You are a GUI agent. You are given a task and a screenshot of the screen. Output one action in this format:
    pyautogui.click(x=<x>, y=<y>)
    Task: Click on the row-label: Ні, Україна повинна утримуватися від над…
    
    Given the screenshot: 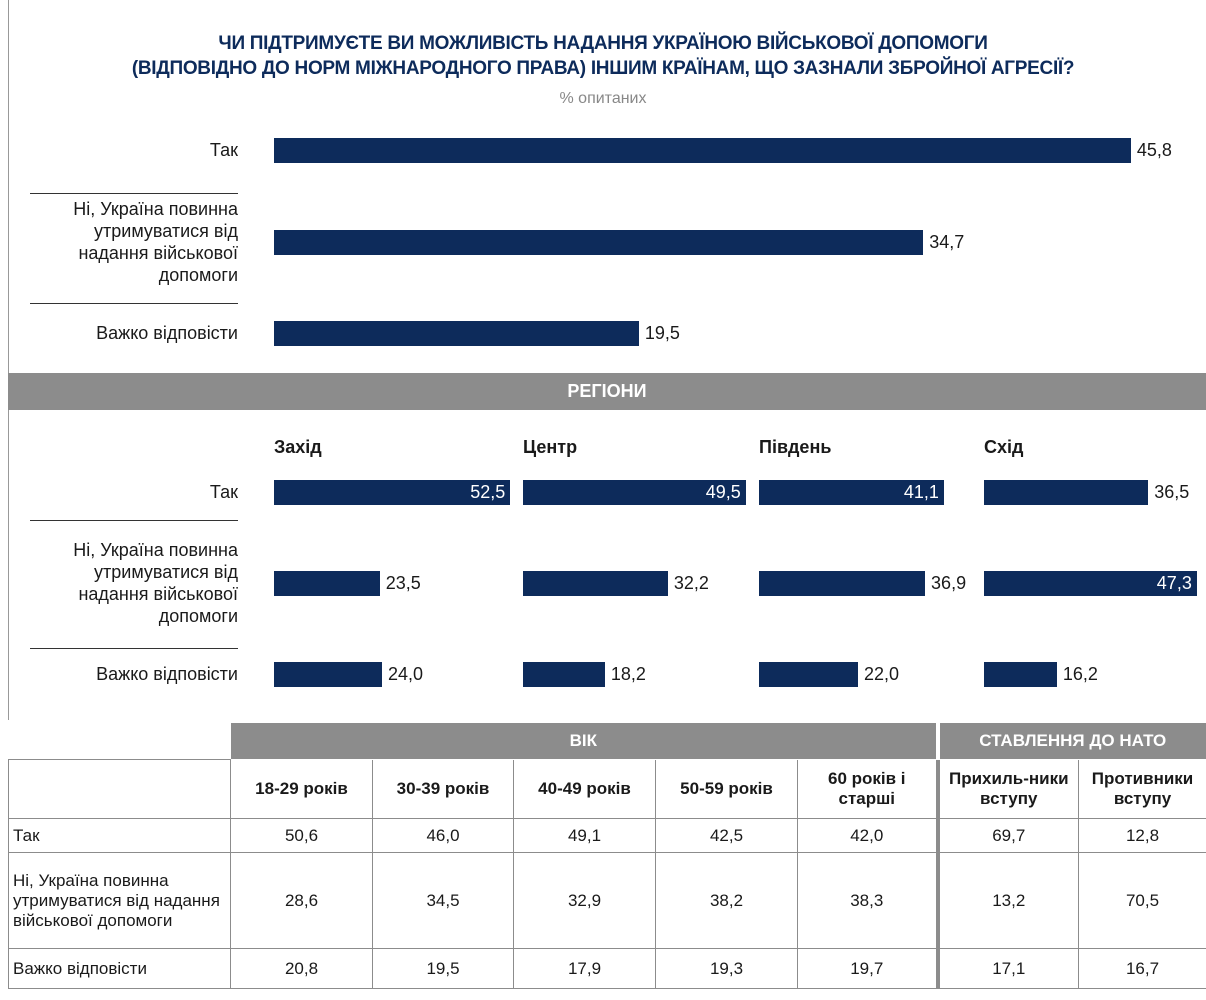 What is the action you would take?
    pyautogui.click(x=119, y=900)
    